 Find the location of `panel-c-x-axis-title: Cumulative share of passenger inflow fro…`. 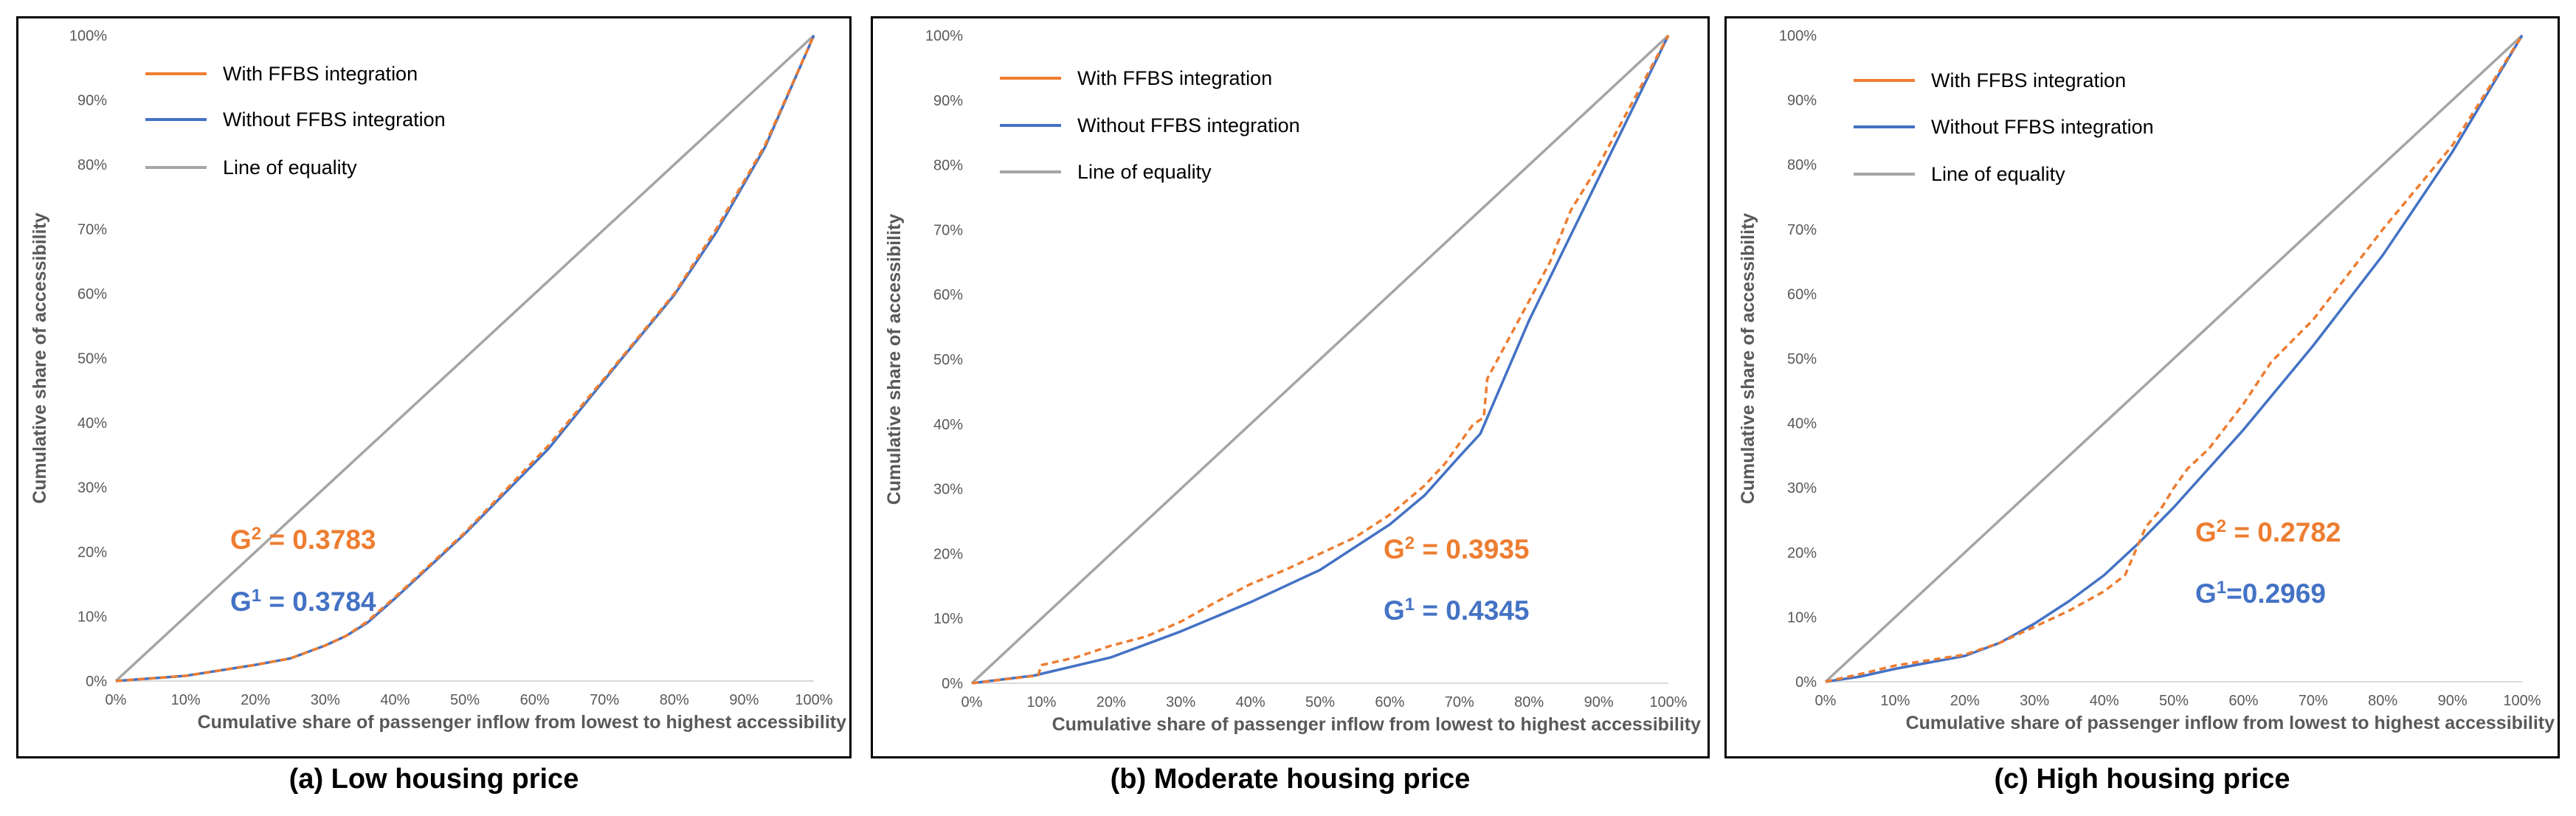

panel-c-x-axis-title: Cumulative share of passenger inflow fro… is located at coordinates (2230, 723).